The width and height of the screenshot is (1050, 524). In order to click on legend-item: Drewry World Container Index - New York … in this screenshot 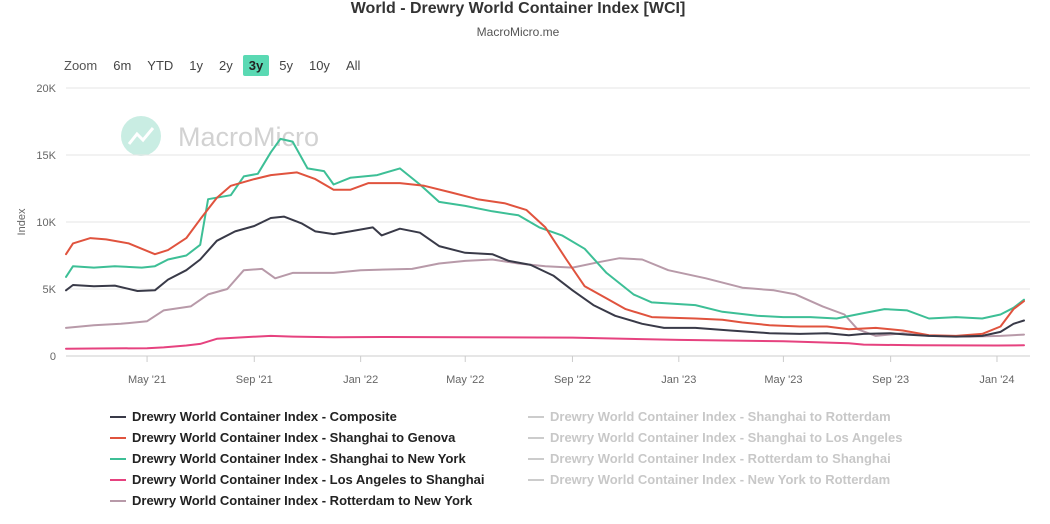, I will do `click(715, 479)`.